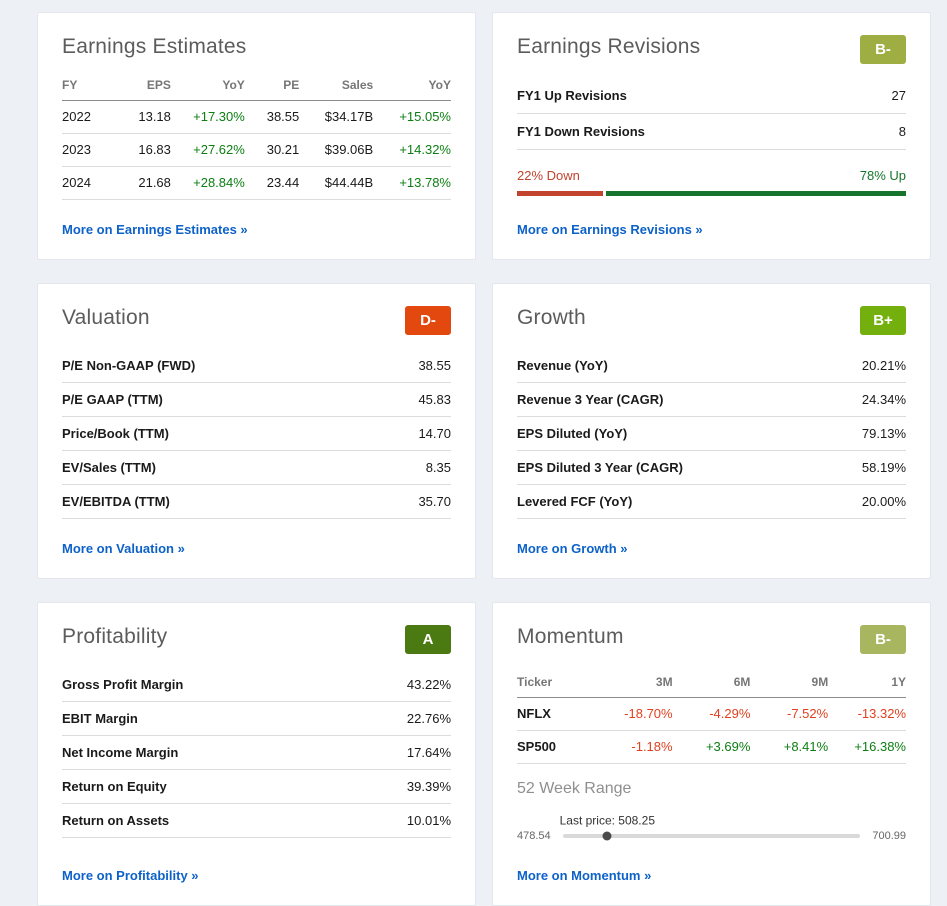  I want to click on more-on-growth-link: More on Growth », so click(572, 548).